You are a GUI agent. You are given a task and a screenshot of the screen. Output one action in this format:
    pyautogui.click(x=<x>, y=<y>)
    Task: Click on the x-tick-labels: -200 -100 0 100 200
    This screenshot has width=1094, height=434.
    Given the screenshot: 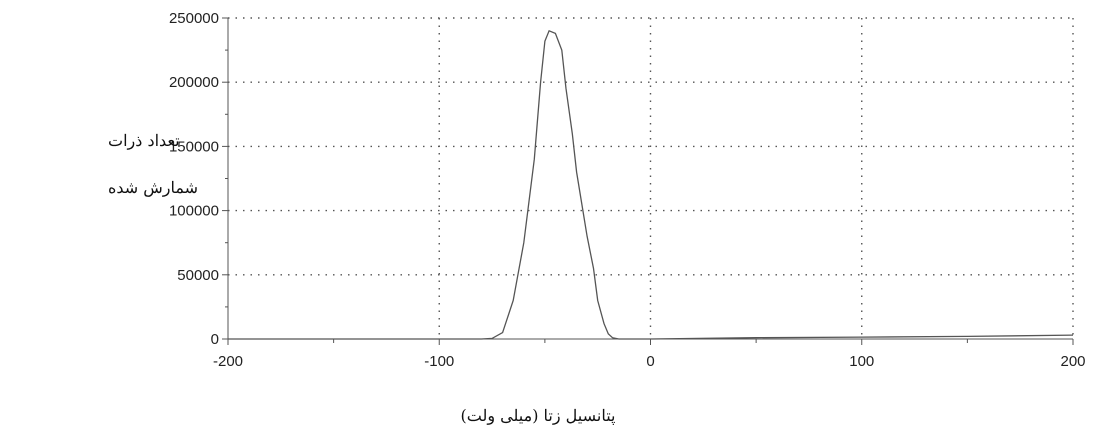 What is the action you would take?
    pyautogui.click(x=649, y=361)
    